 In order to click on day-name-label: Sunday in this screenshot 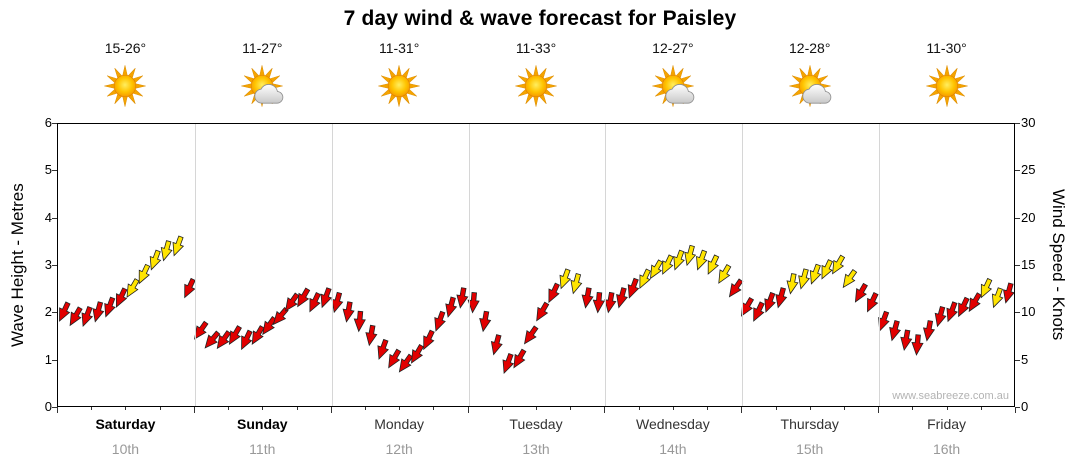, I will do `click(262, 424)`.